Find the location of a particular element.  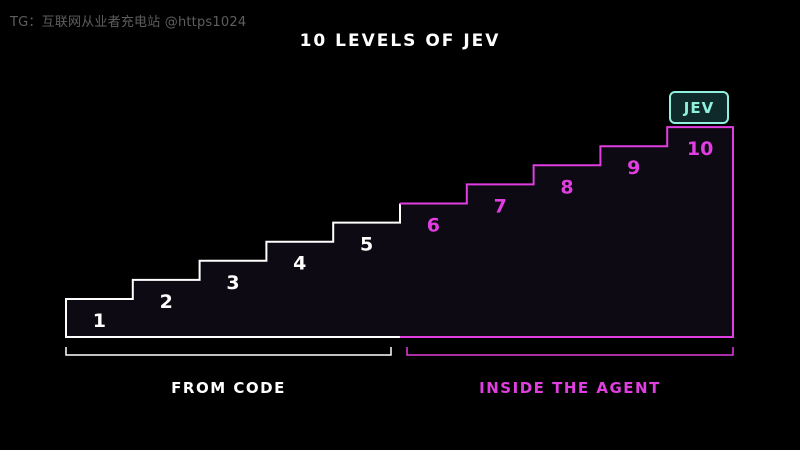

code-bracket is located at coordinates (228, 351).